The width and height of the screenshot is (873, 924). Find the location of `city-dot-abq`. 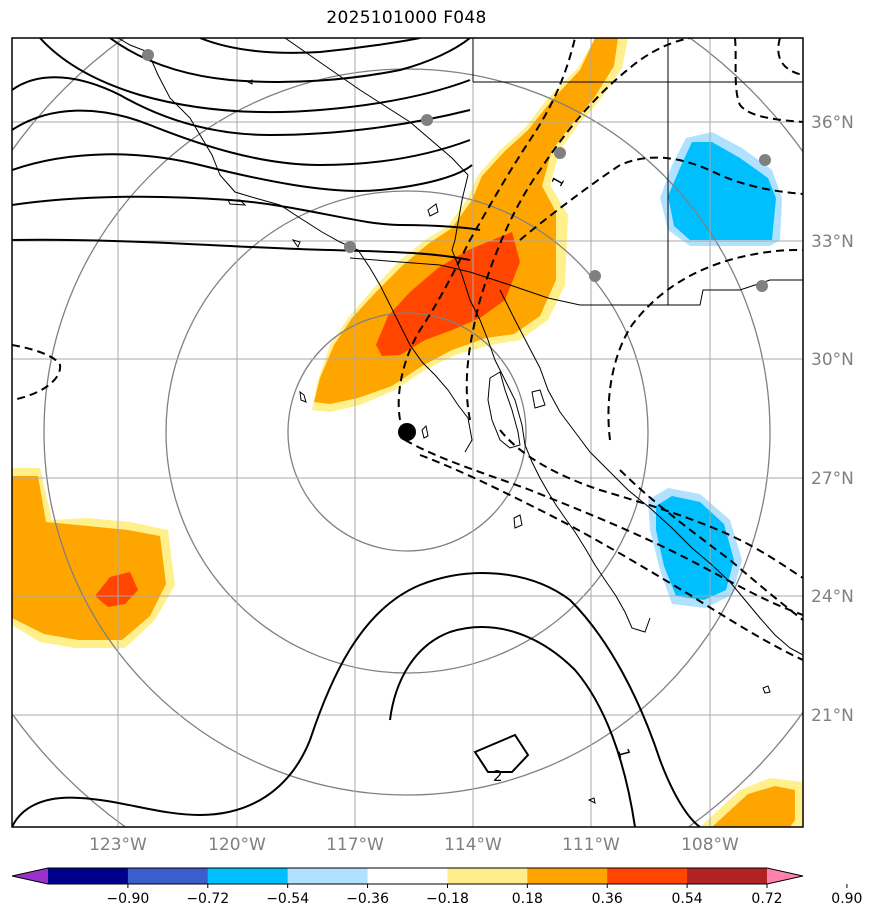

city-dot-abq is located at coordinates (765, 160).